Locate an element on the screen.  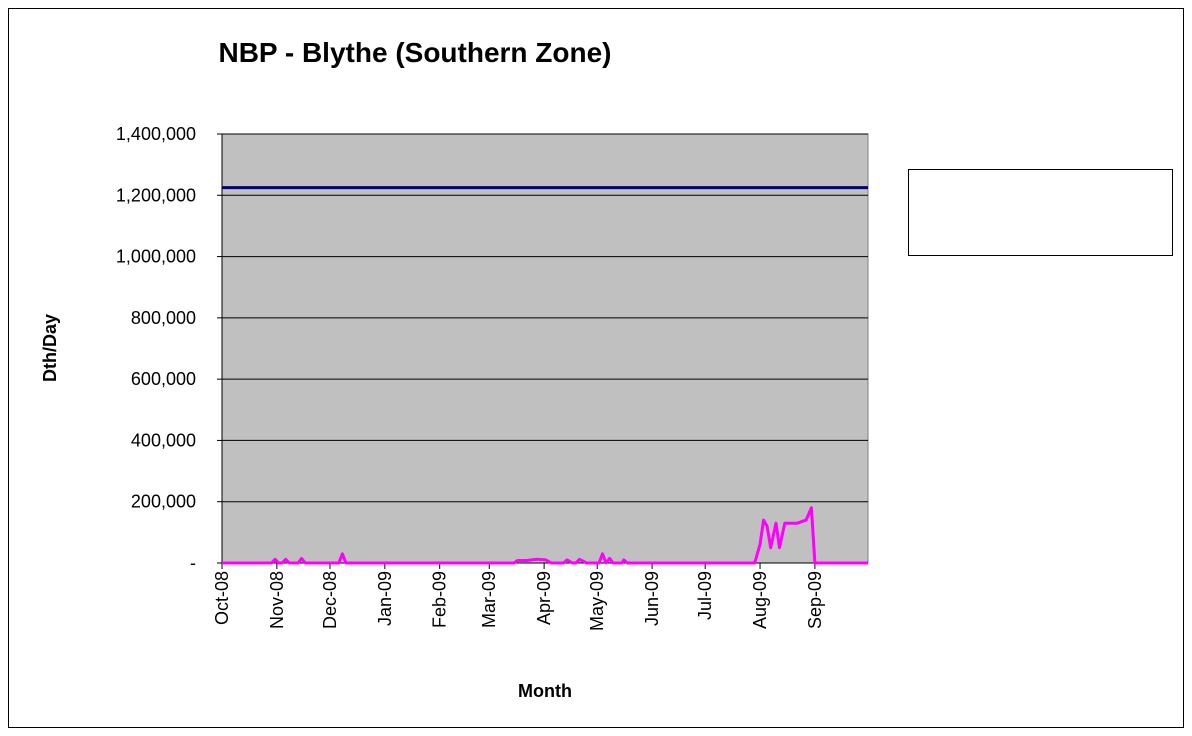
x-tick-label: Sep-09 is located at coordinates (815, 600).